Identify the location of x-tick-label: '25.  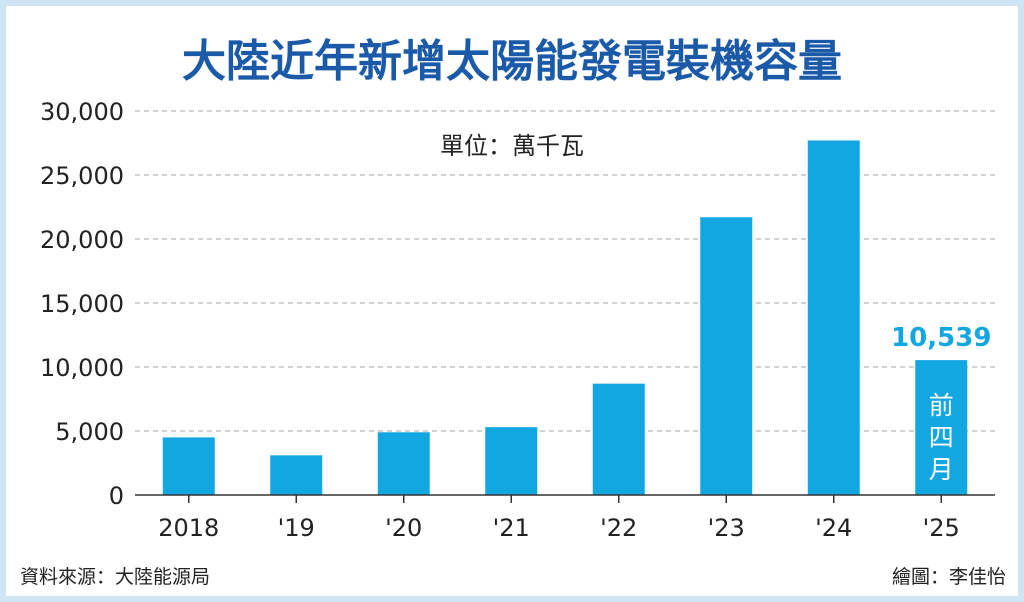
(941, 528).